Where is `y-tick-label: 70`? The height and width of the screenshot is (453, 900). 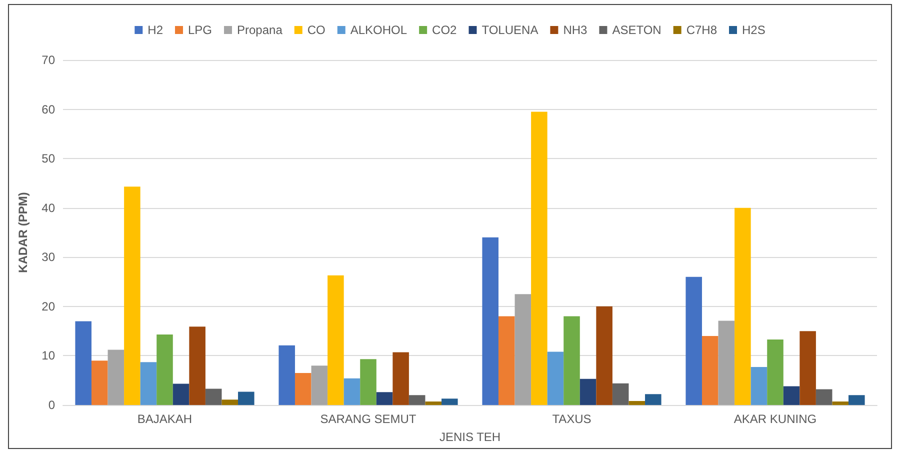
y-tick-label: 70 is located at coordinates (49, 60).